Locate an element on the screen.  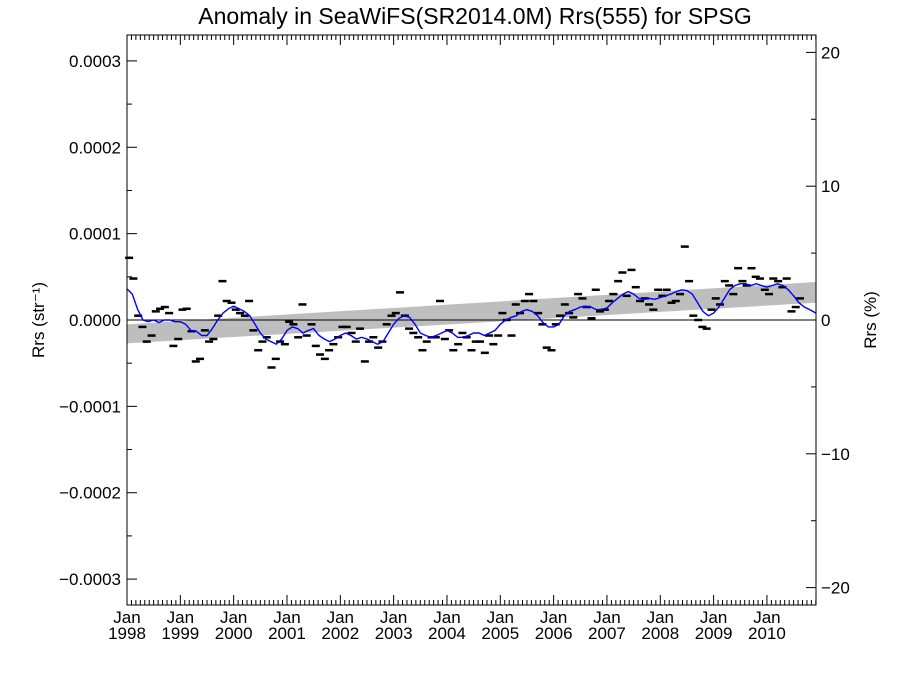
right-y-tick-label: −10 is located at coordinates (835, 454).